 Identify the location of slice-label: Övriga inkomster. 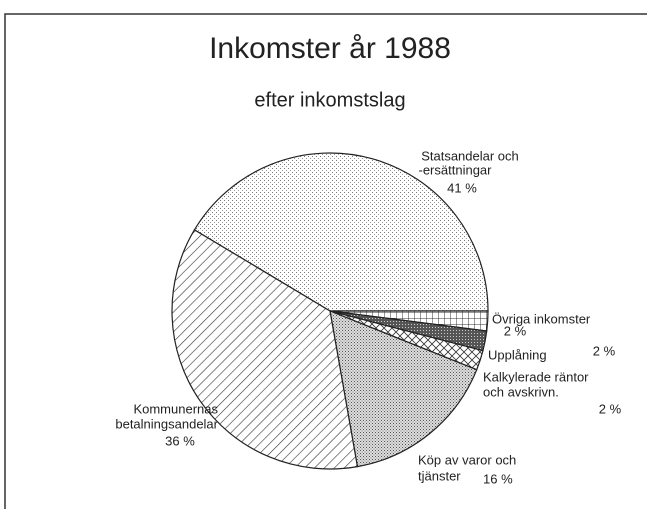
(541, 318).